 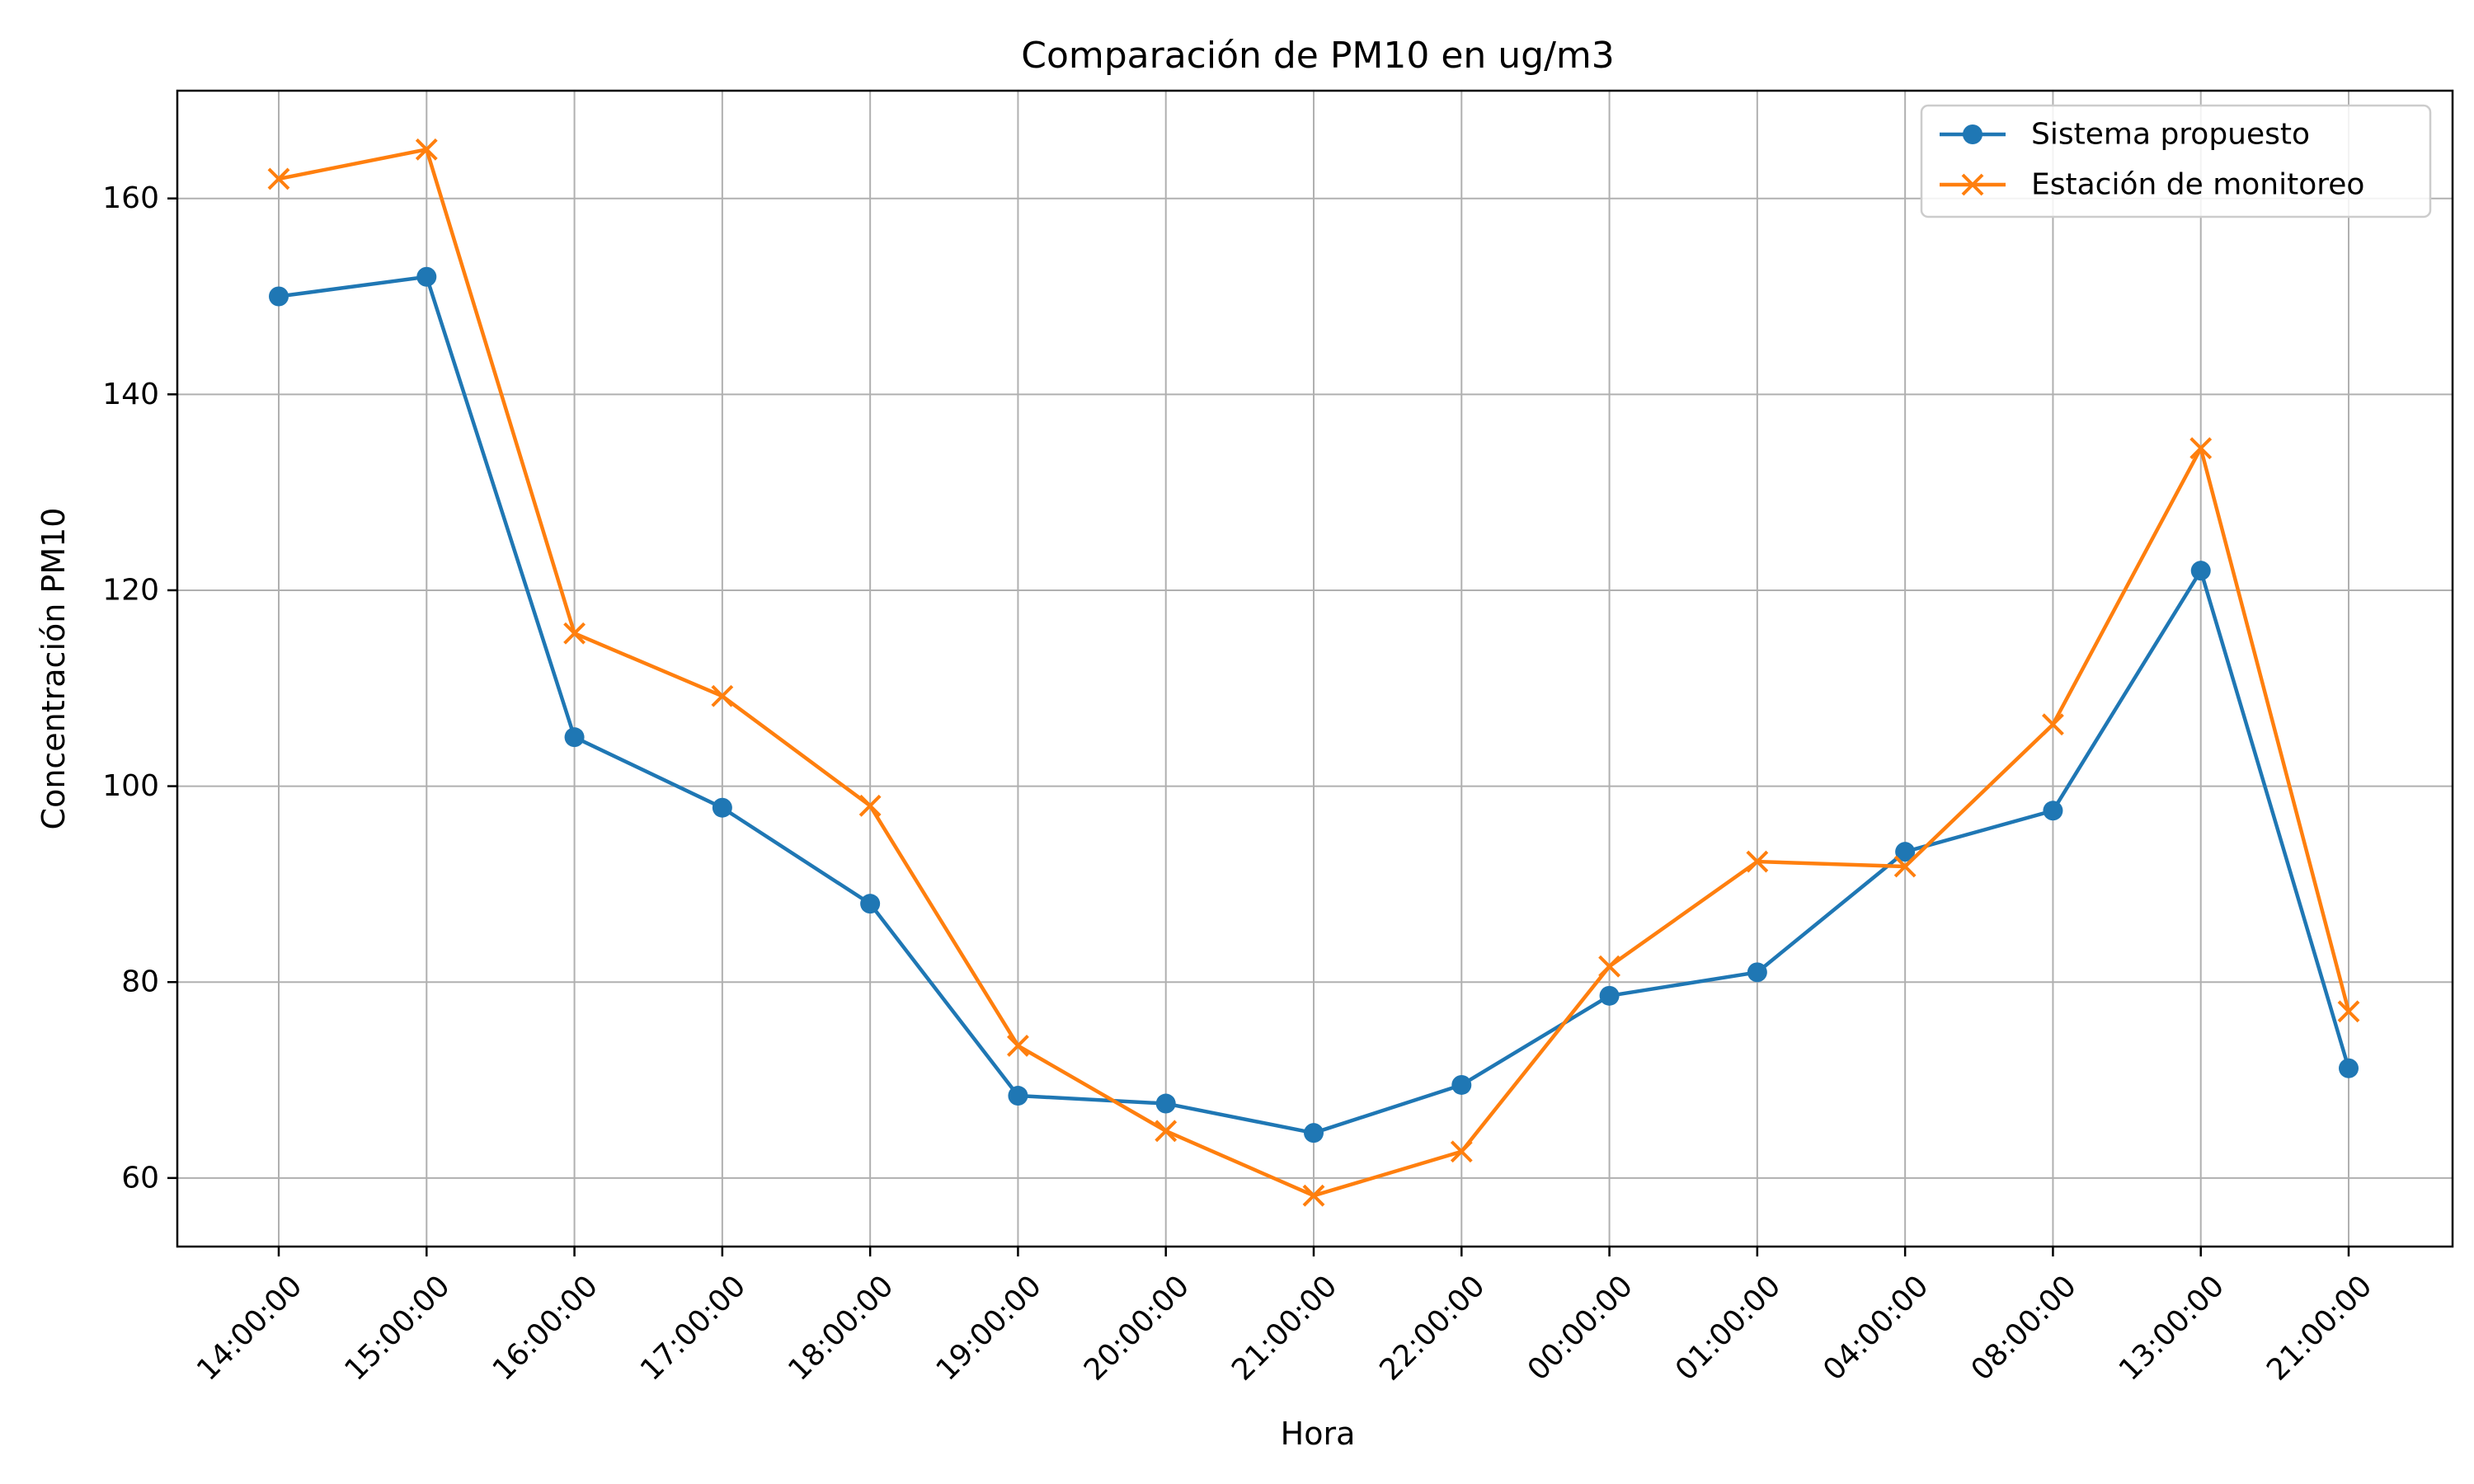 I want to click on y-tick-label: 160, so click(x=130, y=198).